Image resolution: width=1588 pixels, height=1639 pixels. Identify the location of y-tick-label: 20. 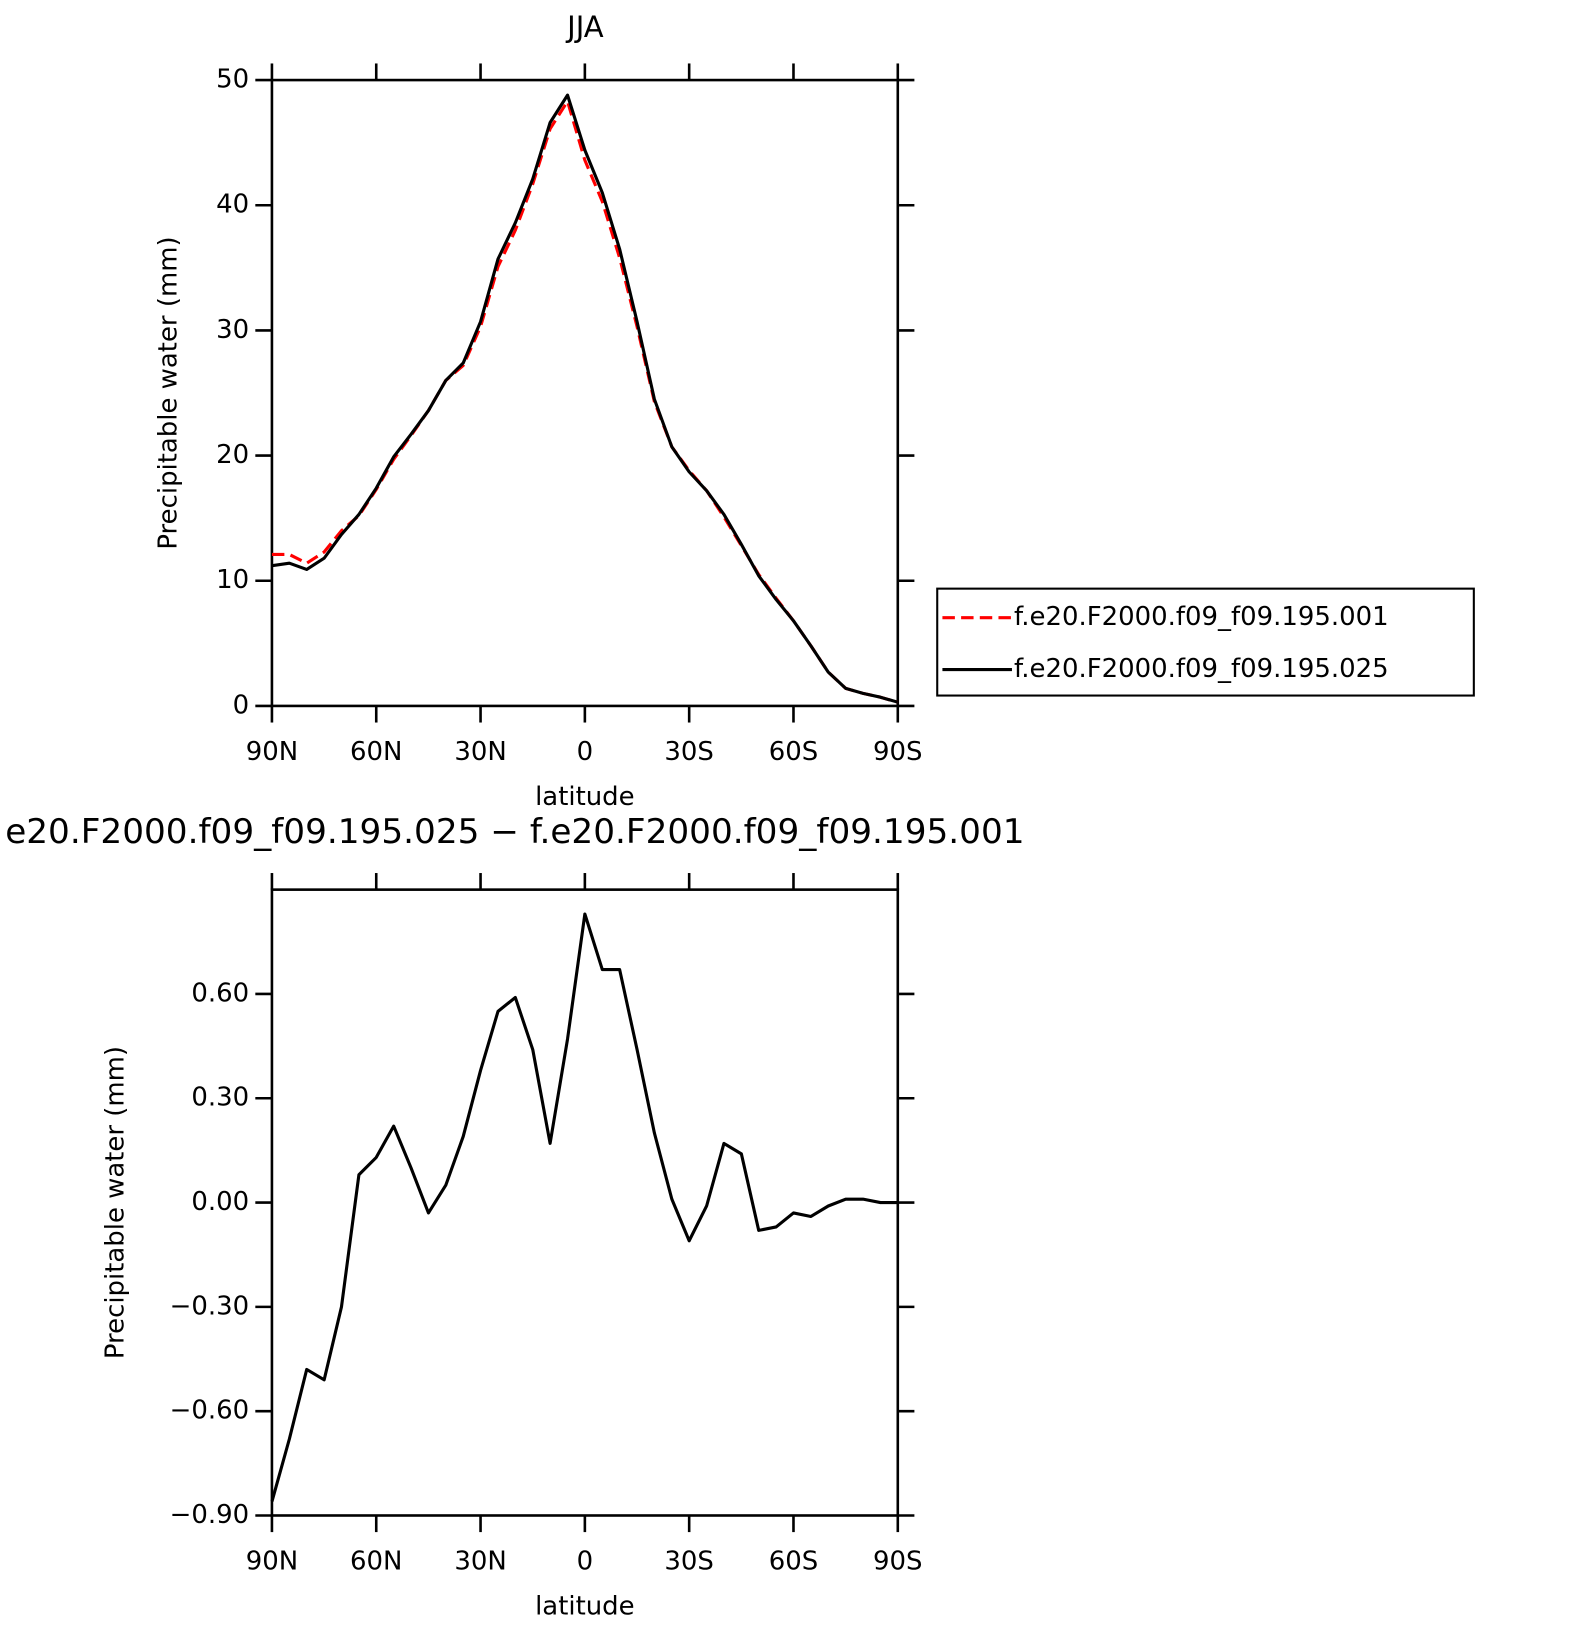
(232, 455).